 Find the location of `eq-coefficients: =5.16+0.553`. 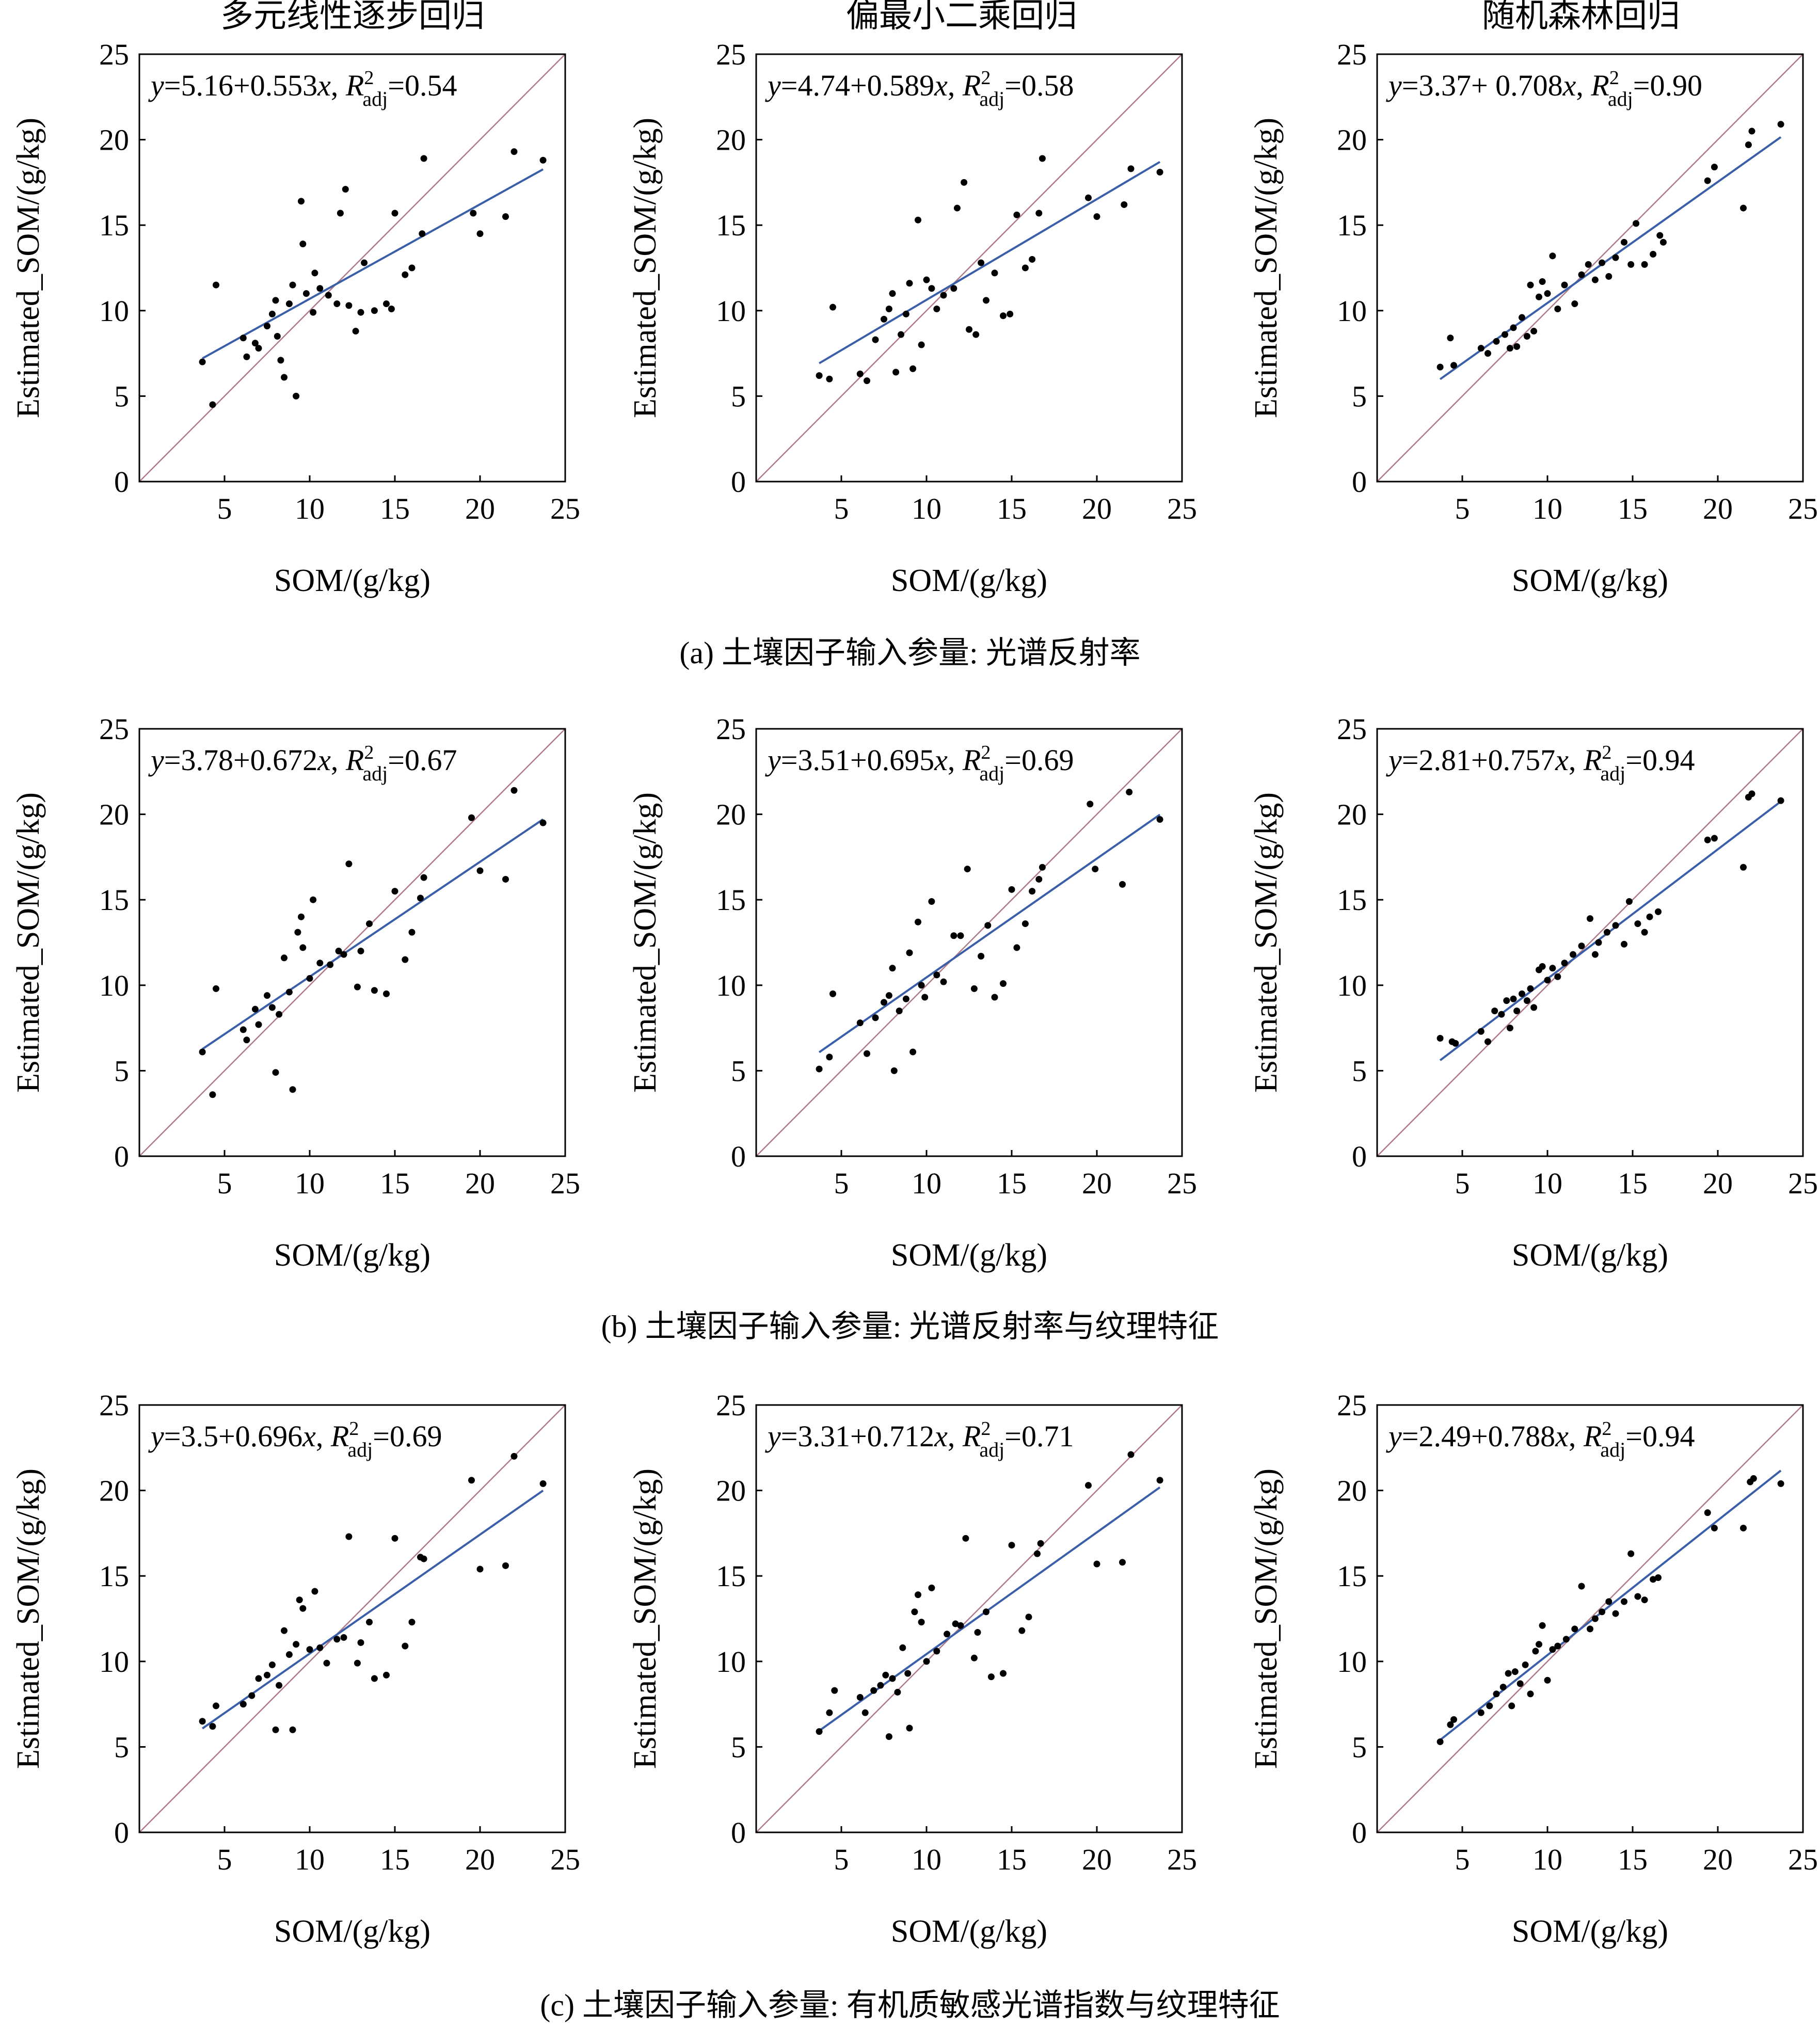

eq-coefficients: =5.16+0.553 is located at coordinates (241, 85).